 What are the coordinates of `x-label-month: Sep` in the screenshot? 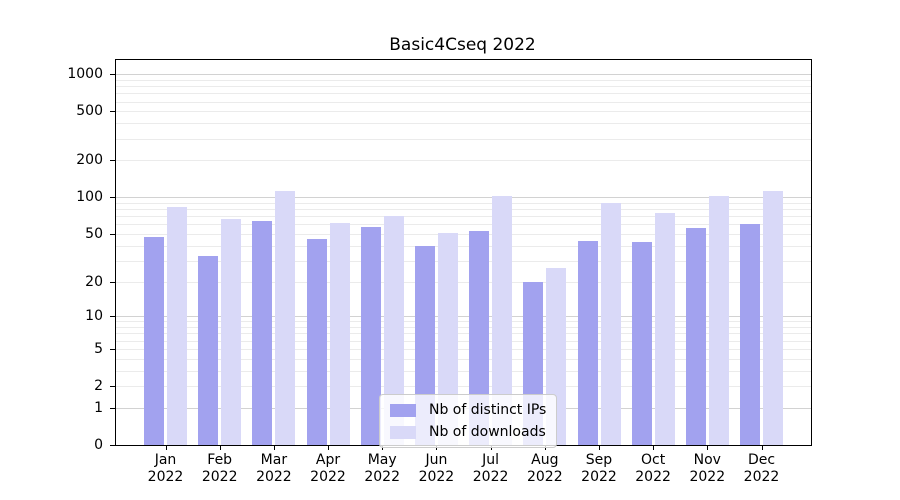 It's located at (599, 460).